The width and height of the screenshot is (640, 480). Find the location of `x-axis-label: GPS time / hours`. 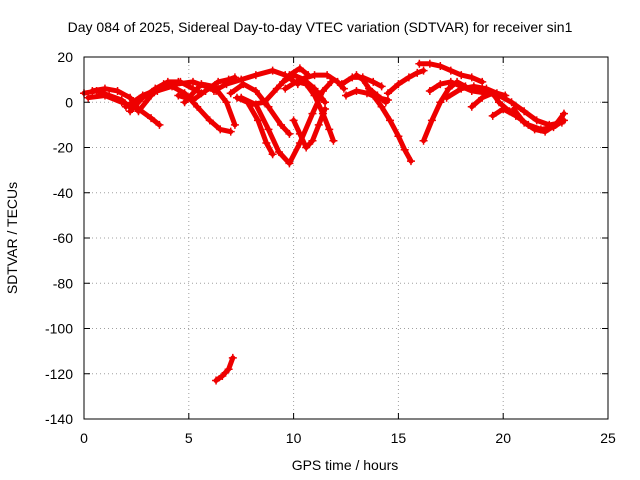

x-axis-label: GPS time / hours is located at coordinates (345, 465).